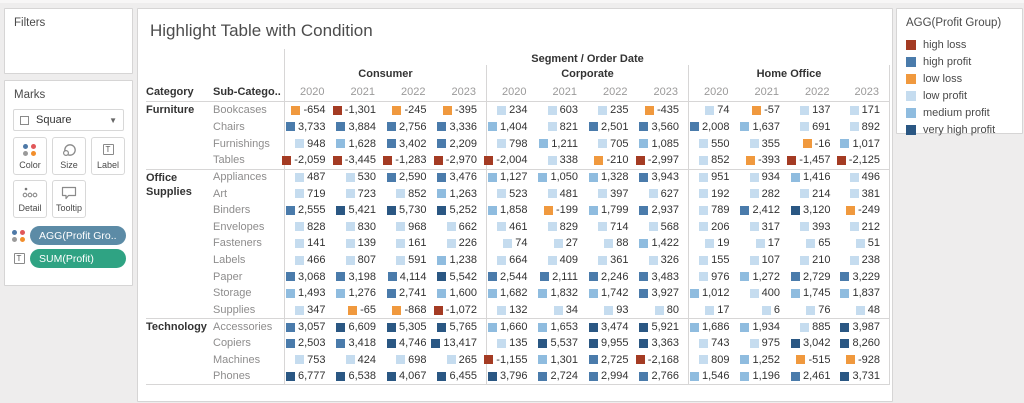 This screenshot has height=403, width=1024. What do you see at coordinates (713, 343) in the screenshot?
I see `table-cell: 743` at bounding box center [713, 343].